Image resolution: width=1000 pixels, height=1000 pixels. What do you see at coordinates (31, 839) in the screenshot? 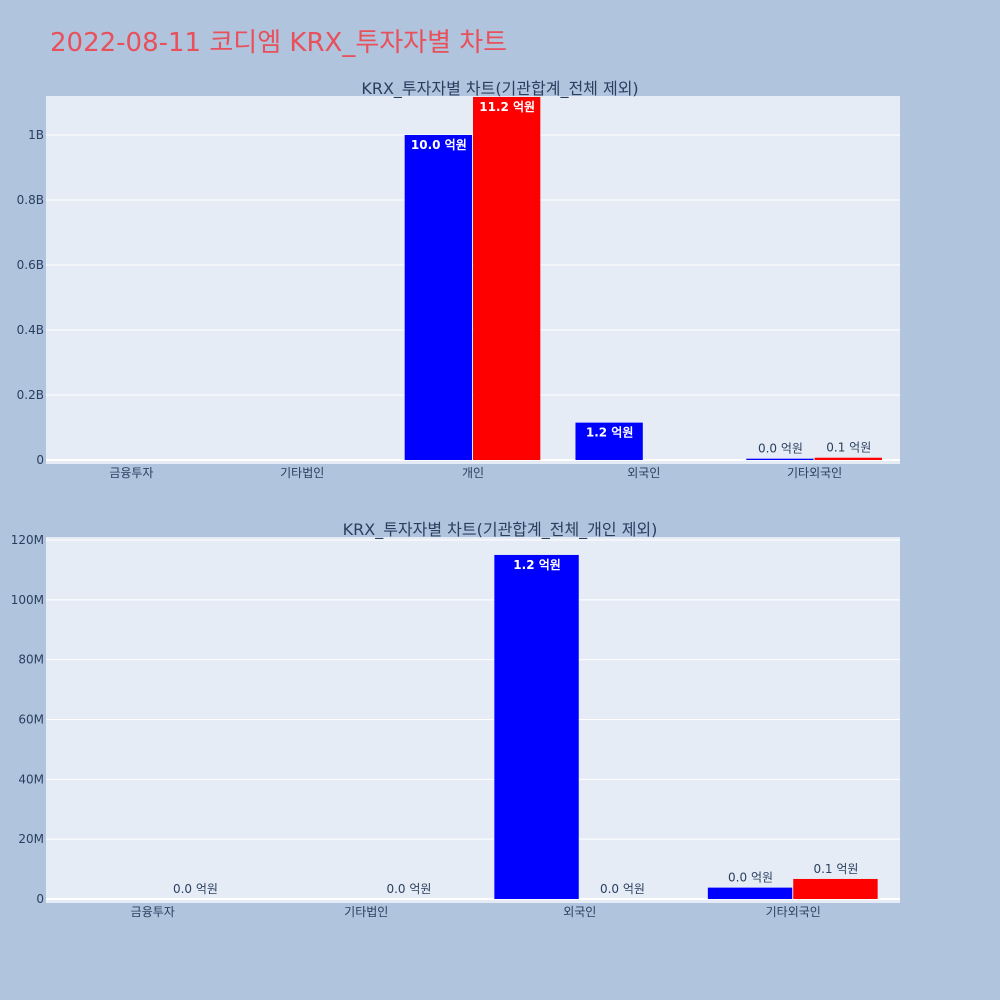
I see `y-tick-label: 20M` at bounding box center [31, 839].